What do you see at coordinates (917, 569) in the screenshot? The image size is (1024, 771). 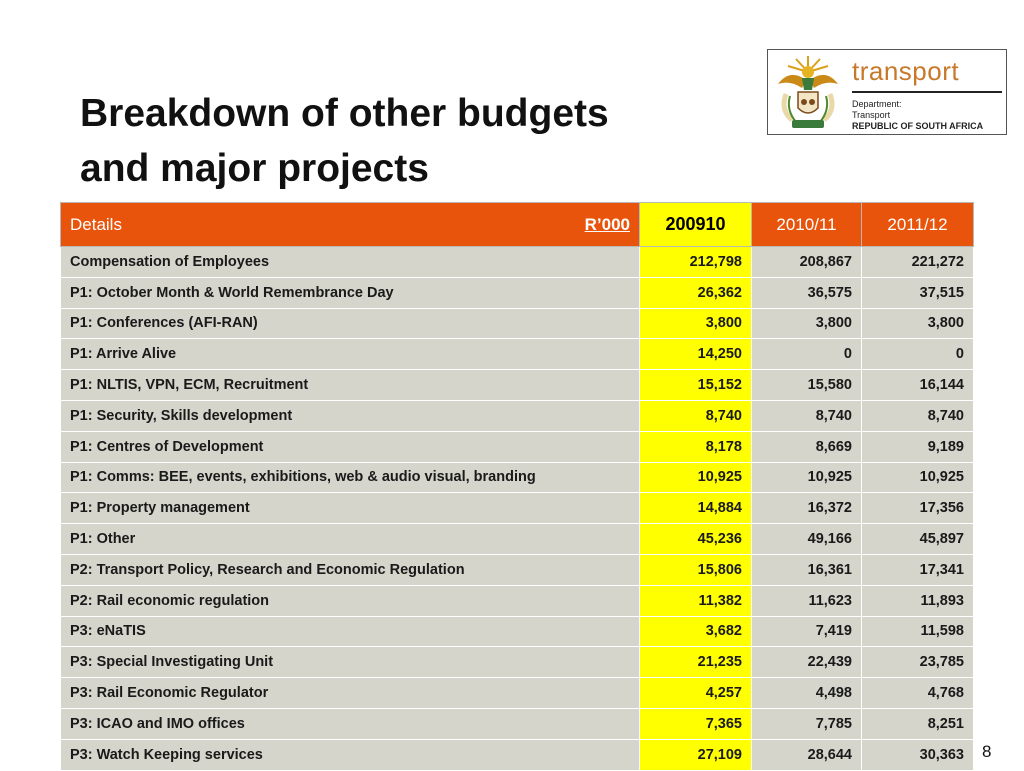 I see `row-value-2011-12: 17,341` at bounding box center [917, 569].